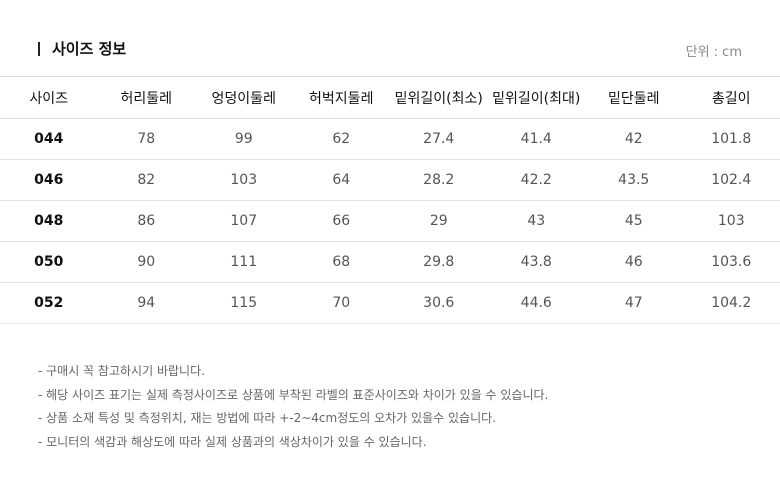  I want to click on table-cell: 78, so click(146, 139).